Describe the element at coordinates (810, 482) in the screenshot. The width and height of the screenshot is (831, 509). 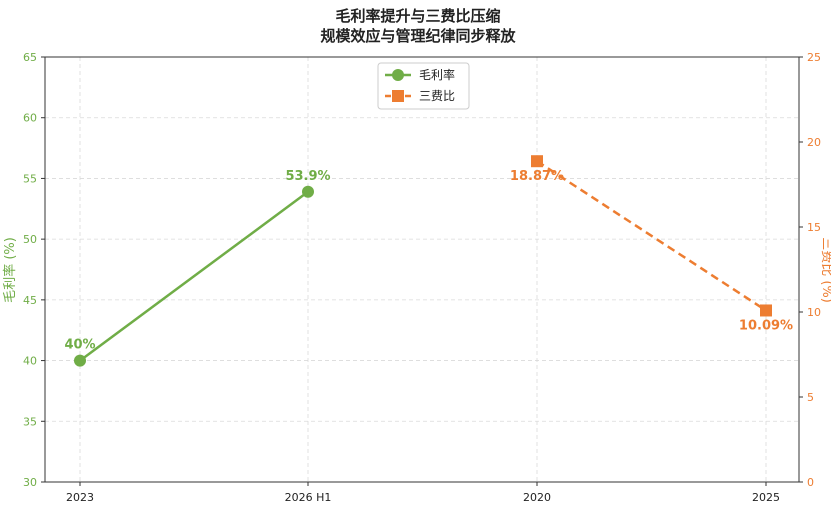
I see `right-tick-label: 0` at that location.